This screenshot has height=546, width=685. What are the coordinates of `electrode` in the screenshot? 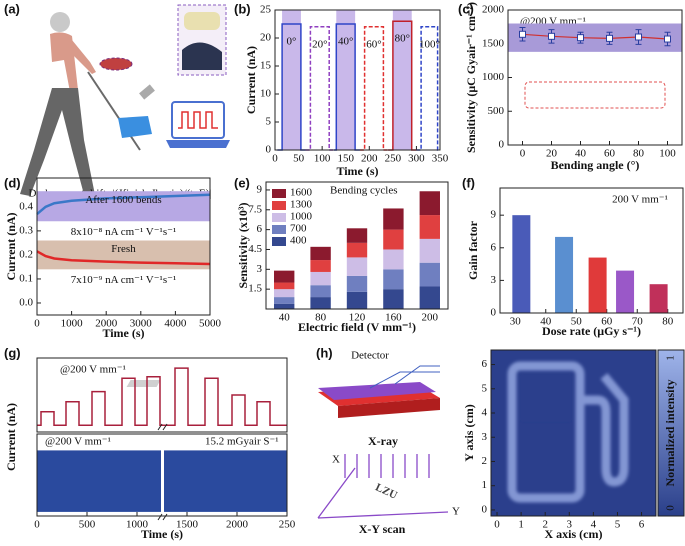 It's located at (143, 383).